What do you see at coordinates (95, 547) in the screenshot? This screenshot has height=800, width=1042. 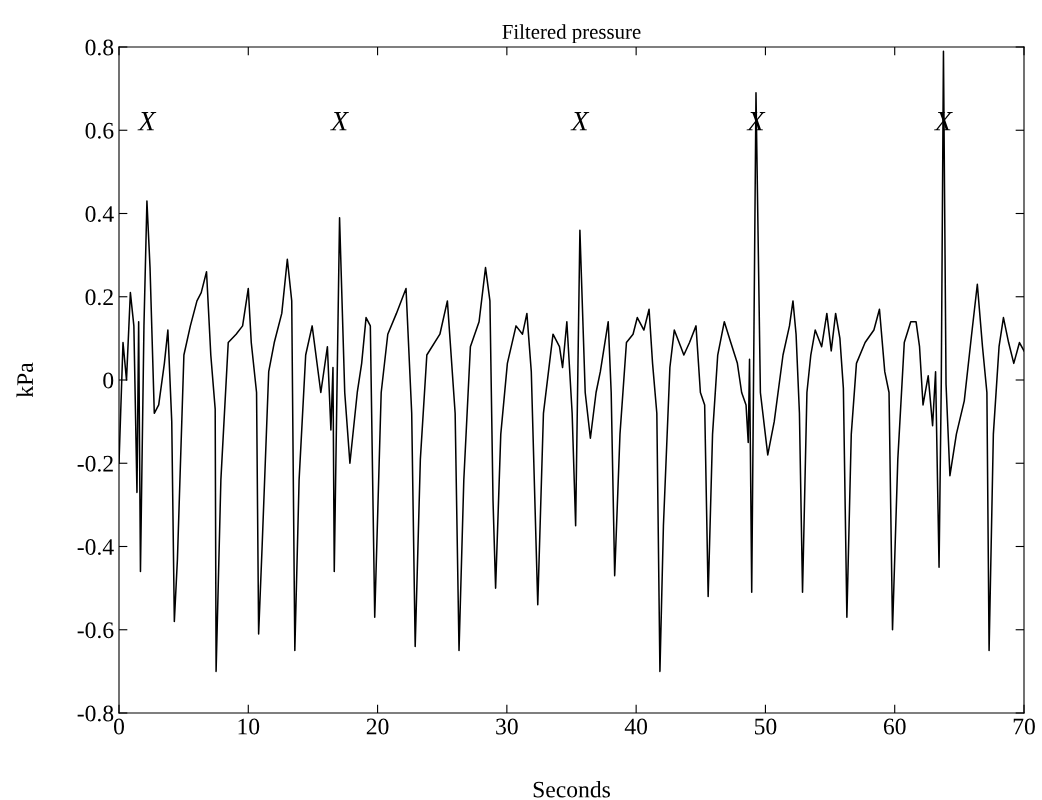 I see `y-tick-label: -0.4` at bounding box center [95, 547].